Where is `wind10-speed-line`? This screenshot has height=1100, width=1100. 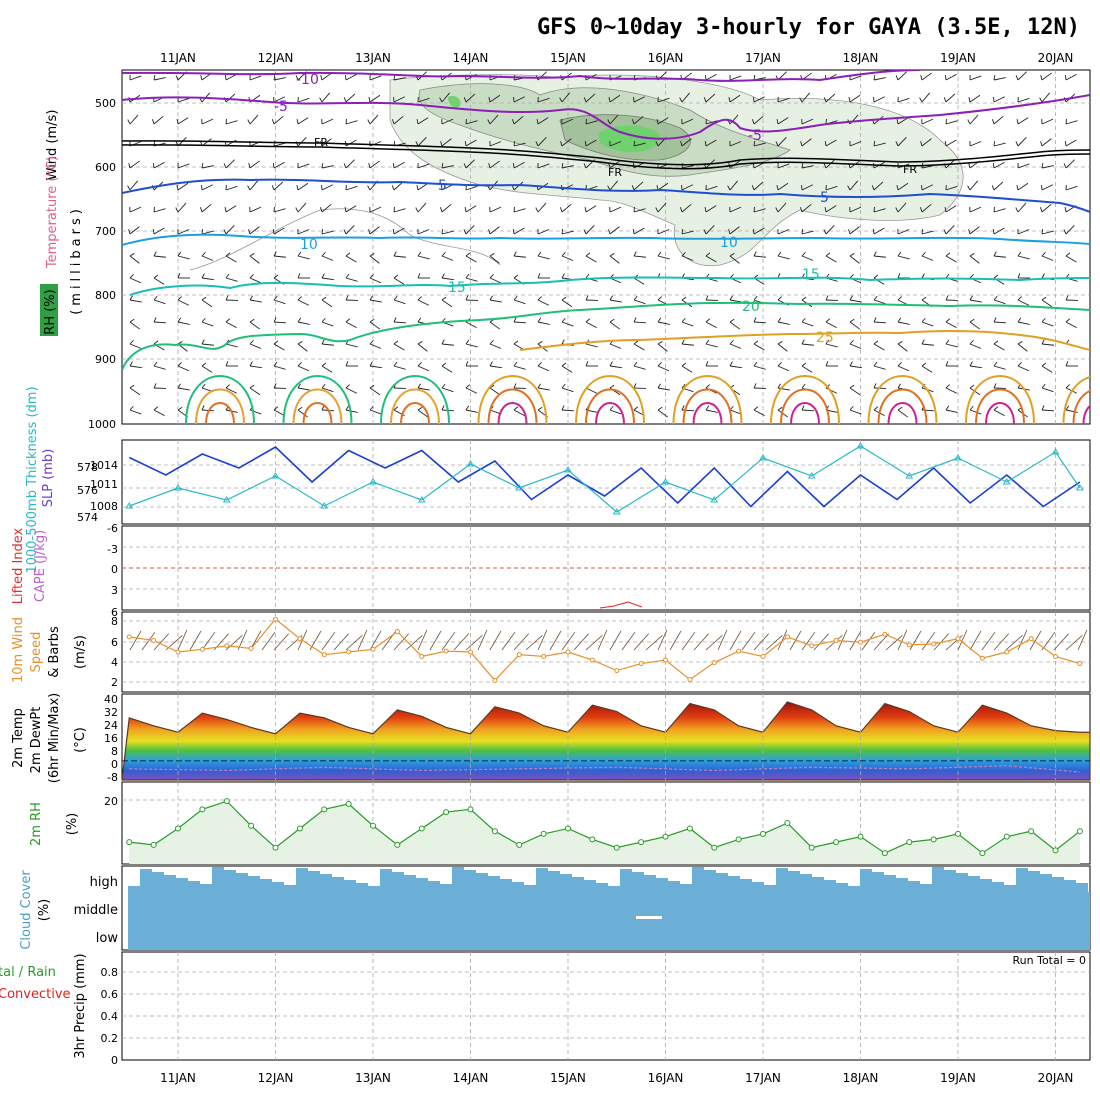 wind10-speed-line is located at coordinates (605, 650).